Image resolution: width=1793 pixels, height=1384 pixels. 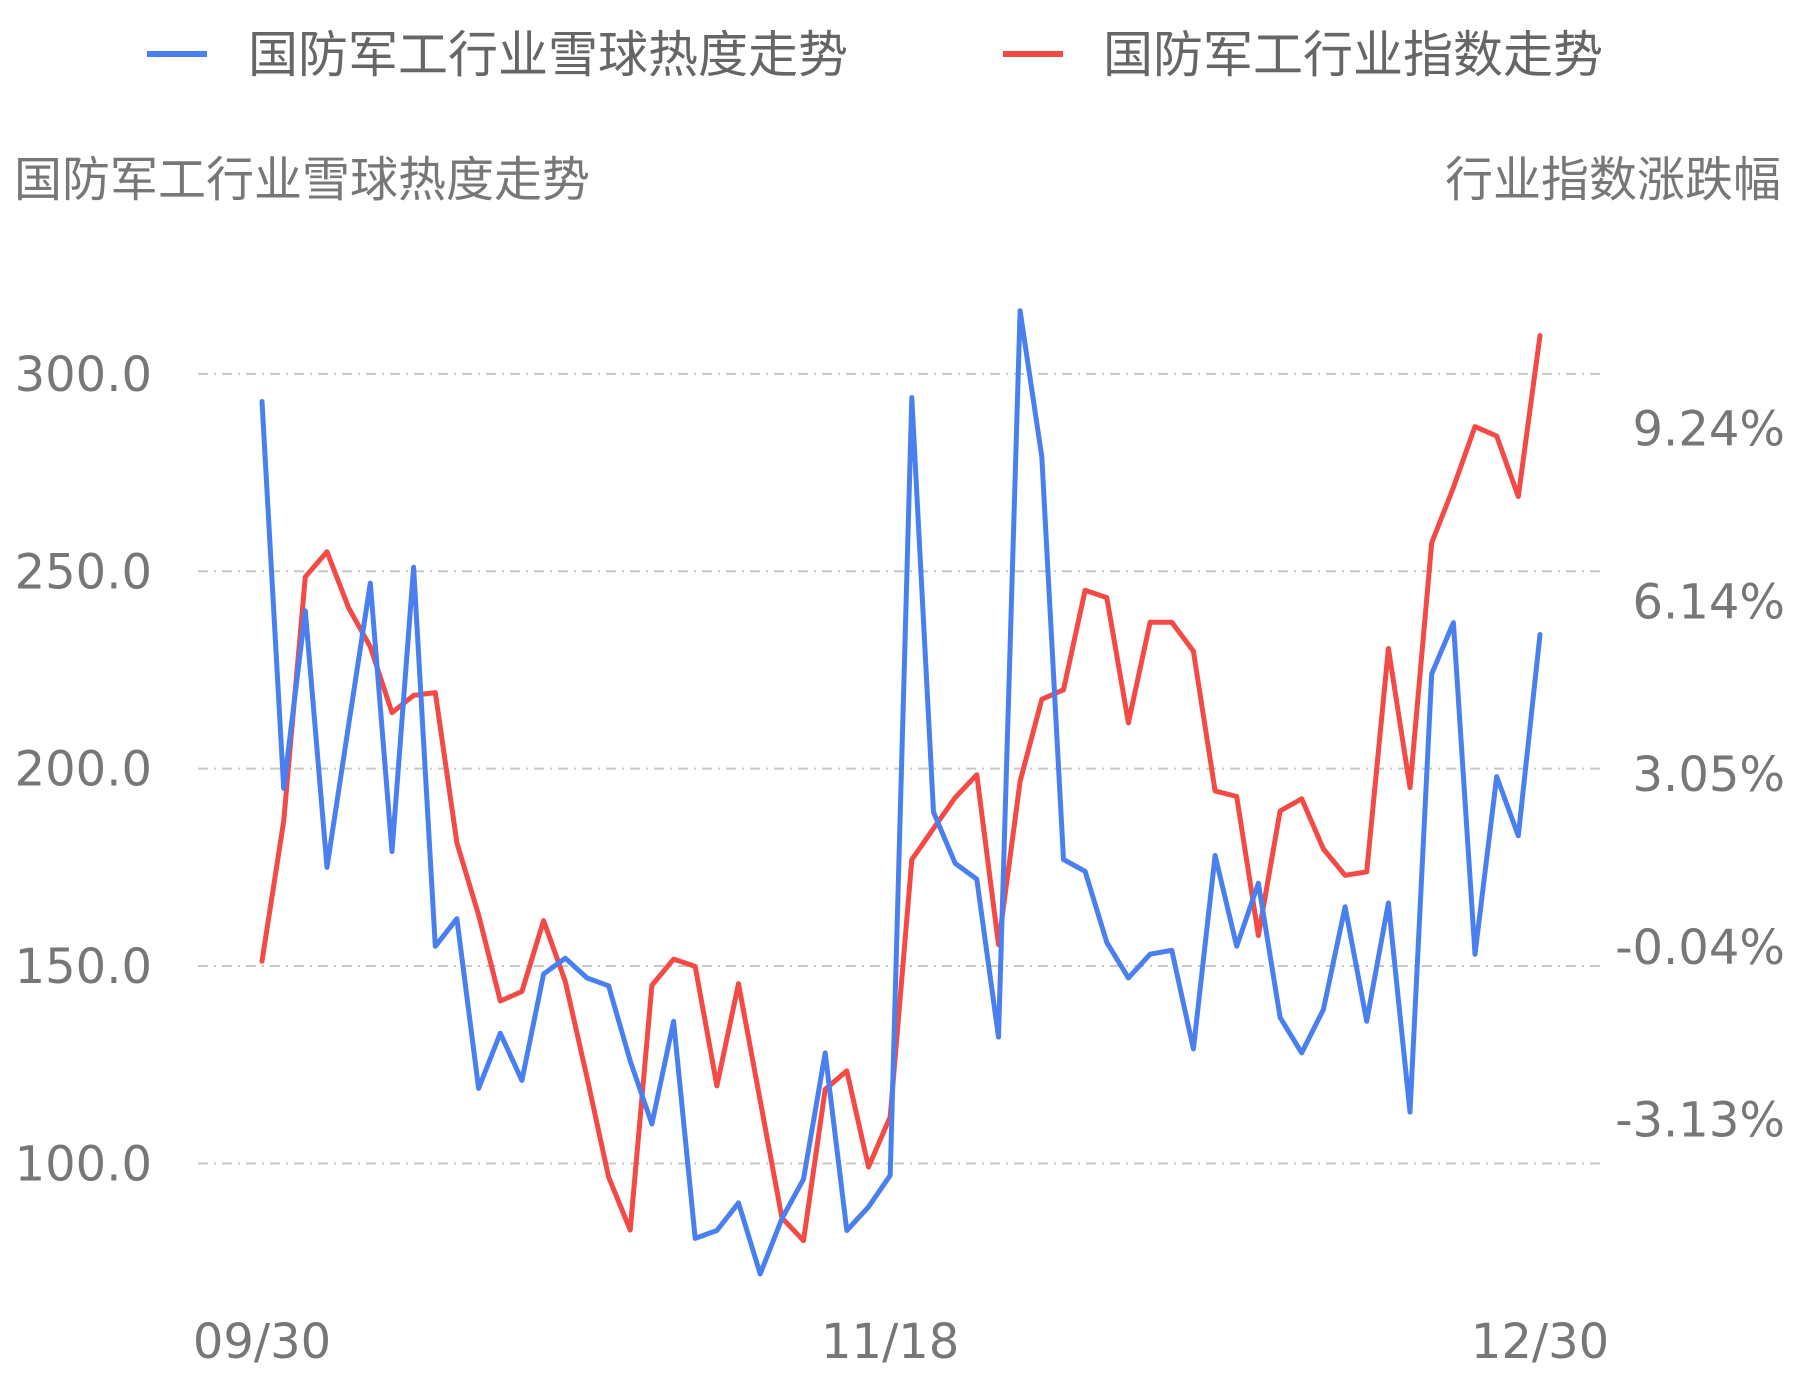 I want to click on x-axis-ticks: 09/30 11/18 12/30, so click(x=901, y=1342).